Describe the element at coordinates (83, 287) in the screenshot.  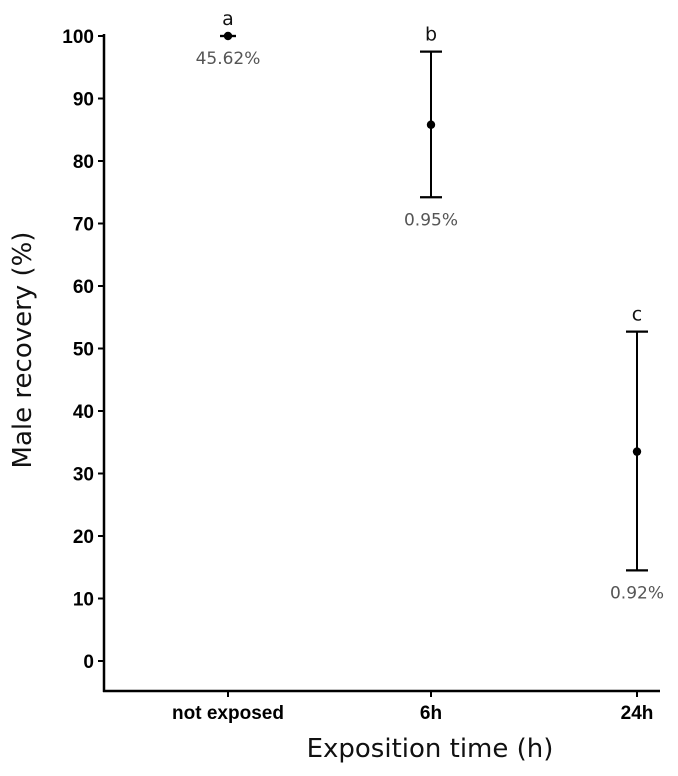
I see `y-tick-label: 60` at that location.